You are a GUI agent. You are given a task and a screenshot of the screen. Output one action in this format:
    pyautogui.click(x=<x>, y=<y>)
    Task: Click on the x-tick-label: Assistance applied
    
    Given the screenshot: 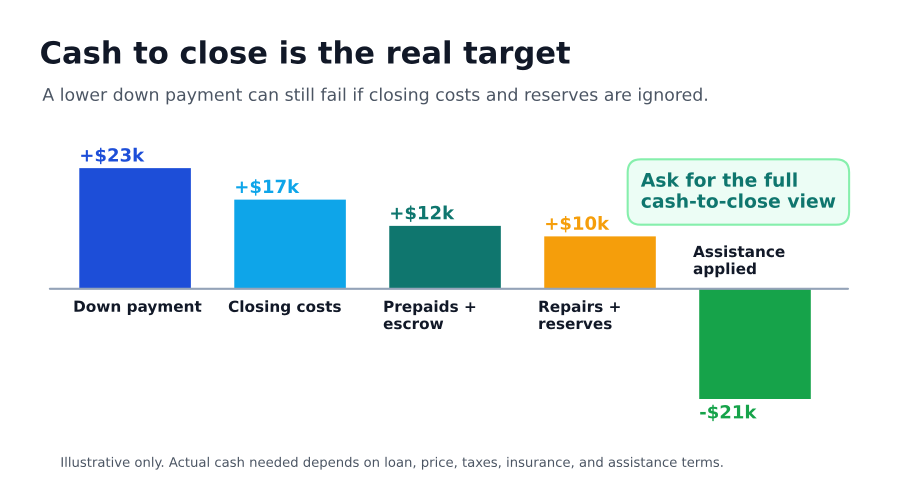 What is the action you would take?
    pyautogui.click(x=739, y=261)
    